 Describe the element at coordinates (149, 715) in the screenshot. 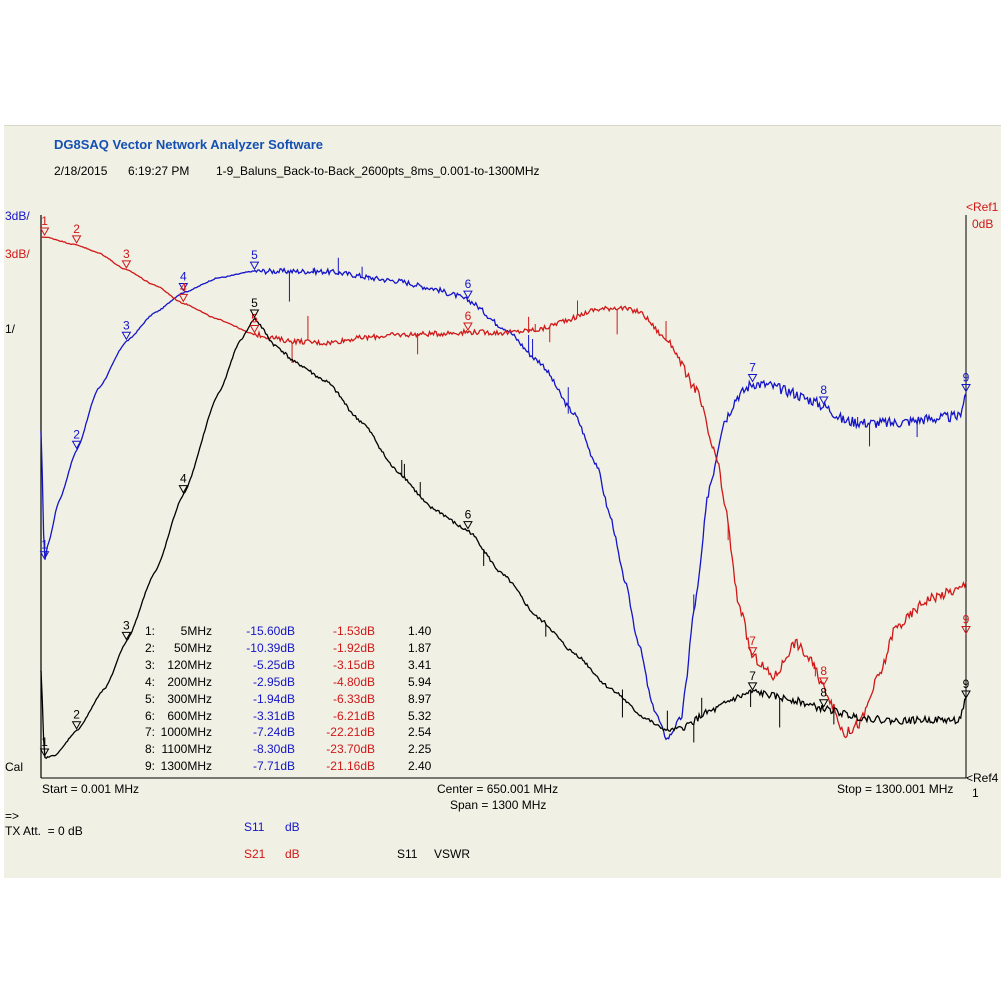

I see `marker-id-cell: 6:` at that location.